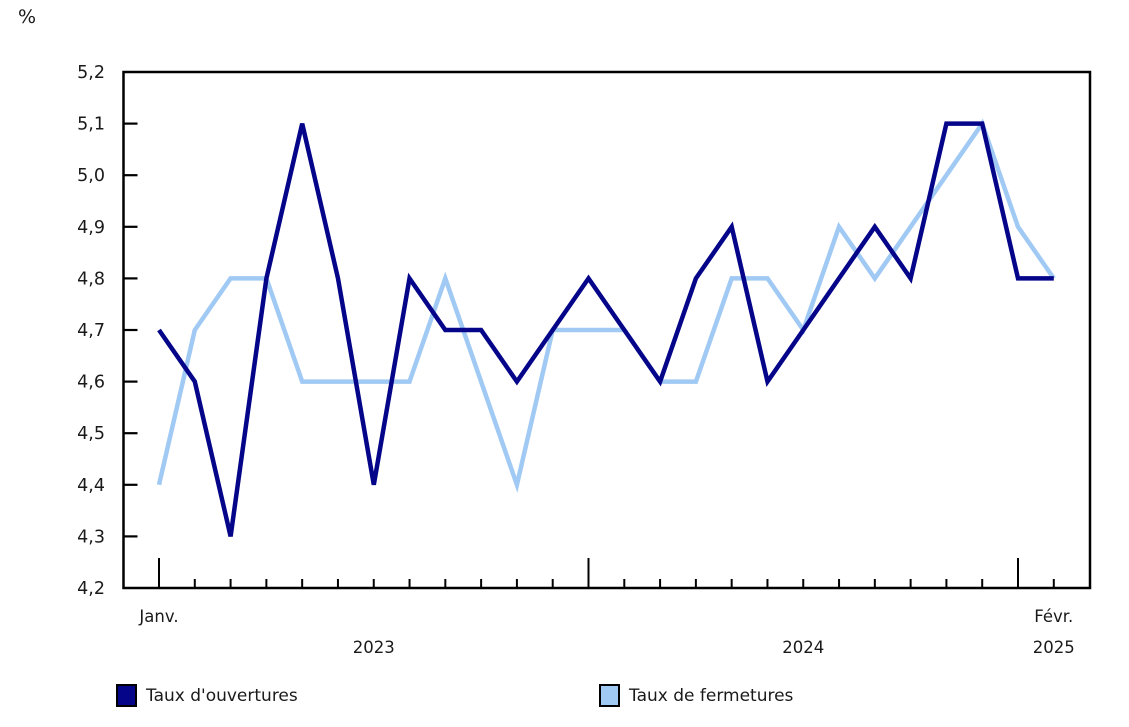 The width and height of the screenshot is (1129, 727). Describe the element at coordinates (126, 695) in the screenshot. I see `legend-swatch-ouvertures-icon` at that location.